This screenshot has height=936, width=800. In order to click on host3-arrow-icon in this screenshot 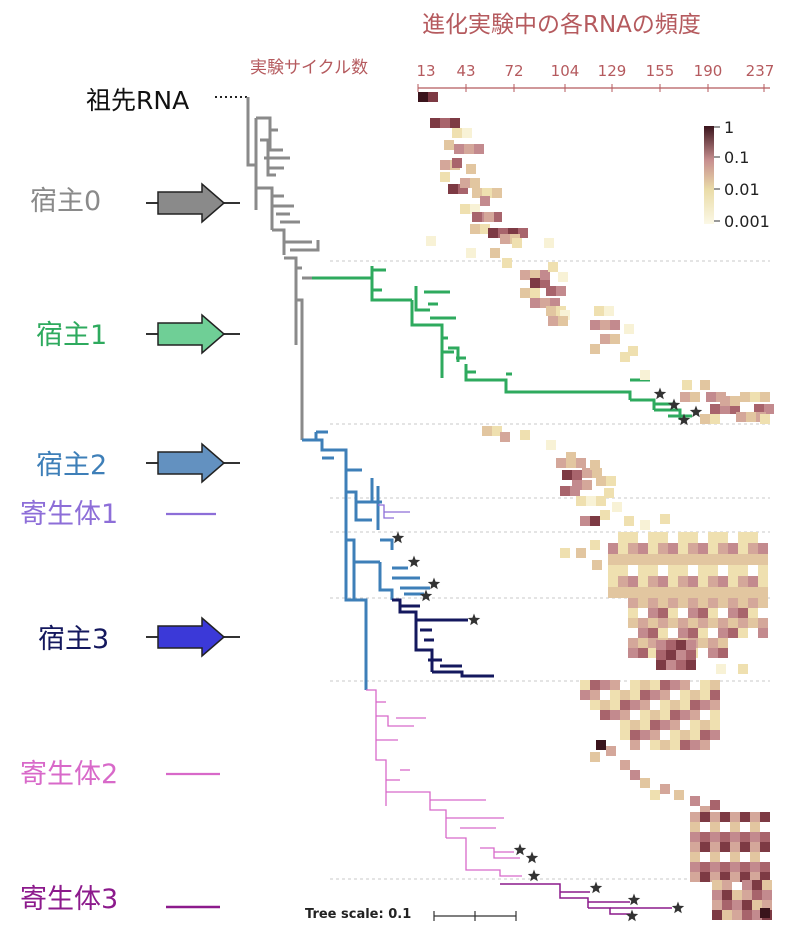, I will do `click(191, 637)`.